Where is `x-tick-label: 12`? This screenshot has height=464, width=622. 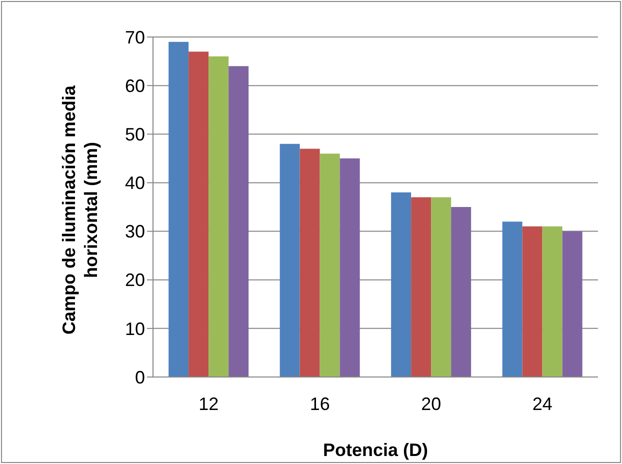 x-tick-label: 12 is located at coordinates (208, 404).